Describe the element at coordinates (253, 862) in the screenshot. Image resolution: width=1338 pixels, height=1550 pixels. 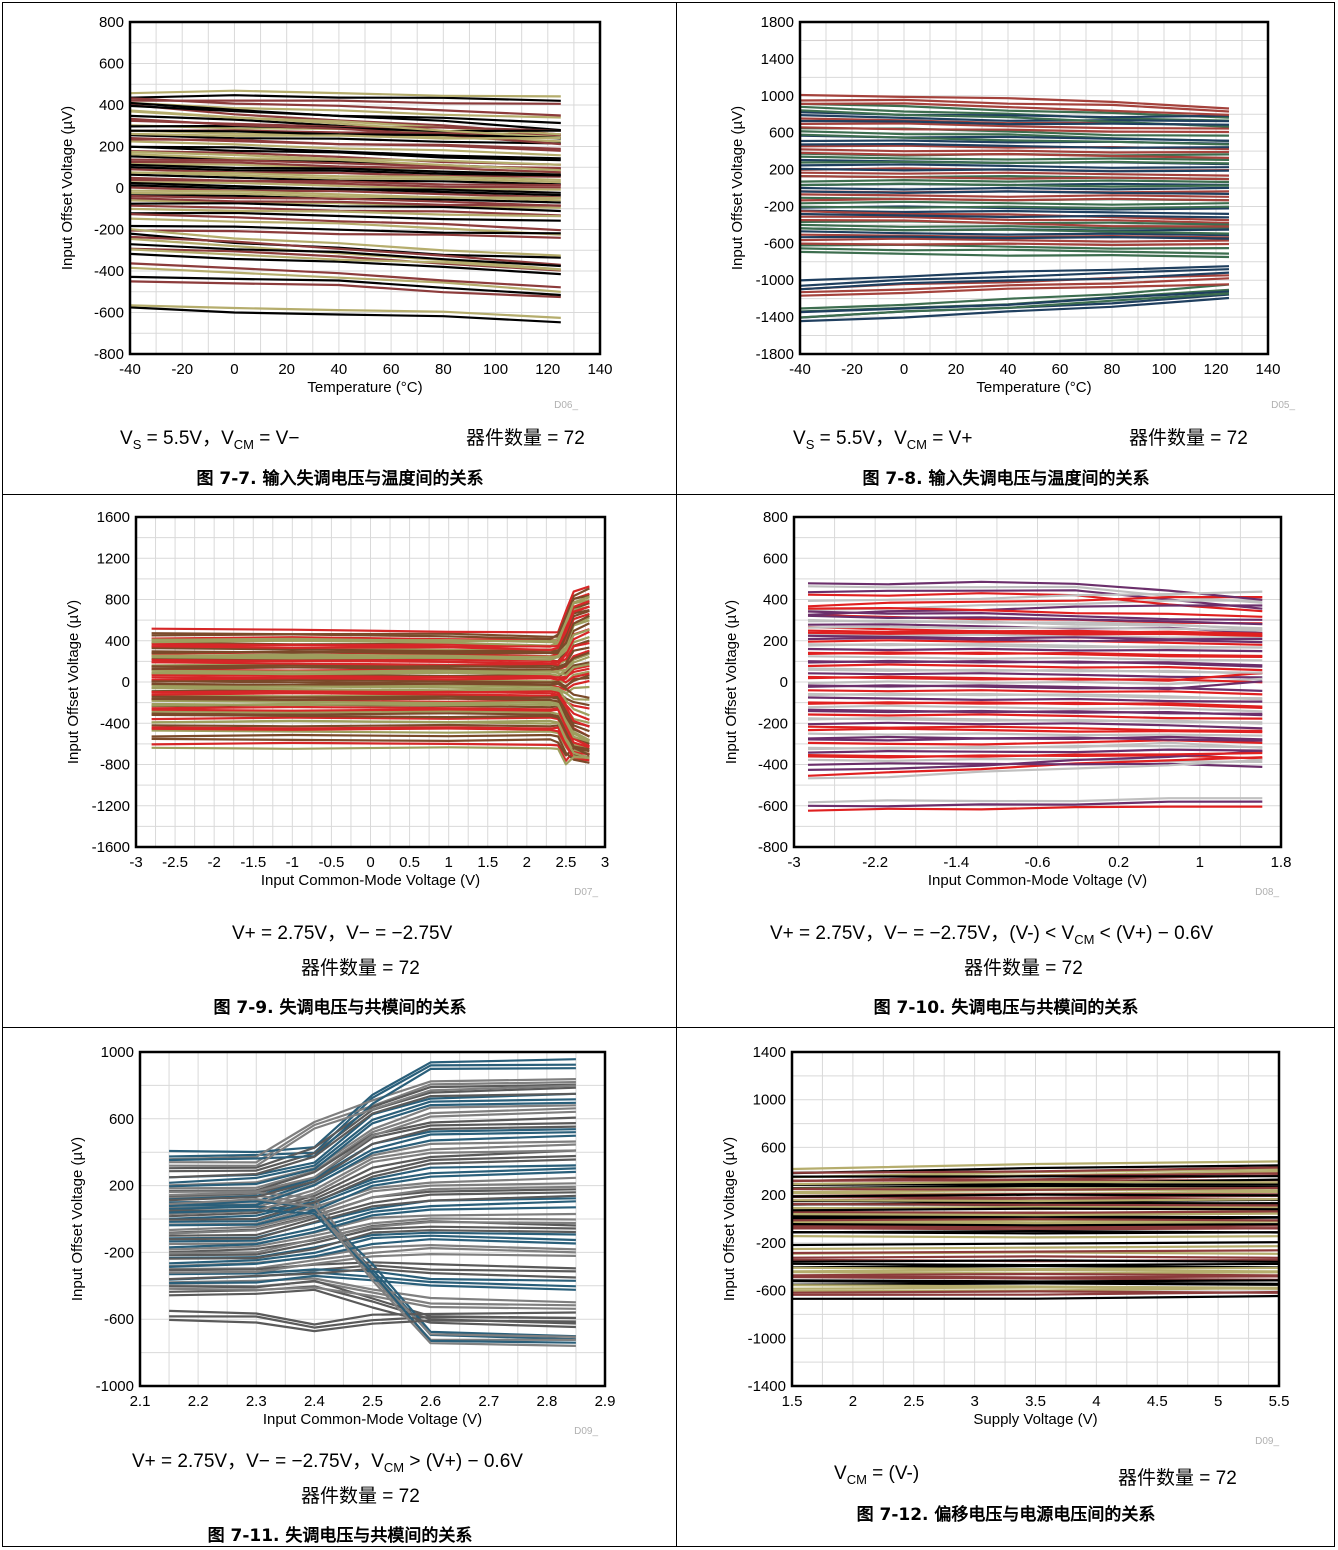
I see `x-tick-label: -1.5` at that location.